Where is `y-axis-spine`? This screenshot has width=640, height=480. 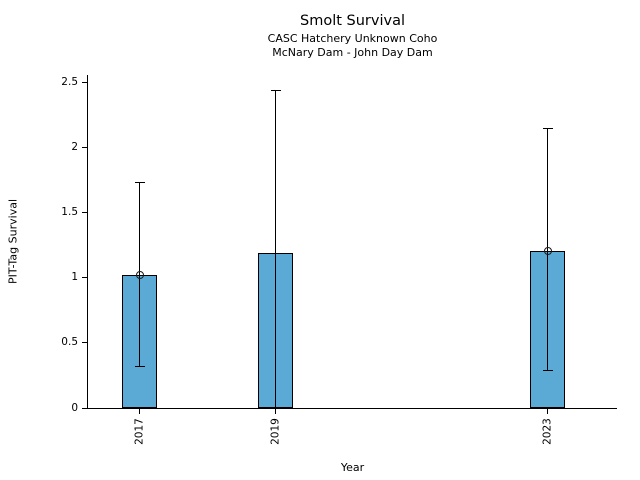
y-axis-spine is located at coordinates (87, 242).